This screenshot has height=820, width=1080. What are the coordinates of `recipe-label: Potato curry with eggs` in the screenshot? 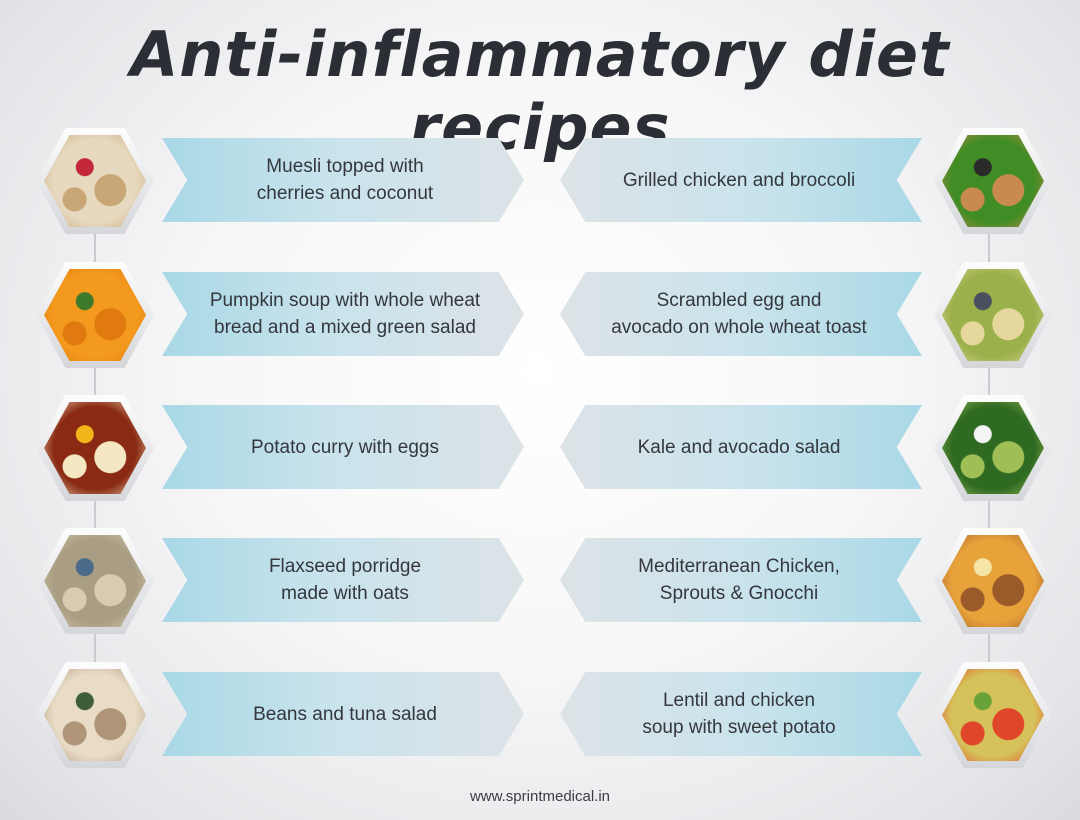 It's located at (345, 447).